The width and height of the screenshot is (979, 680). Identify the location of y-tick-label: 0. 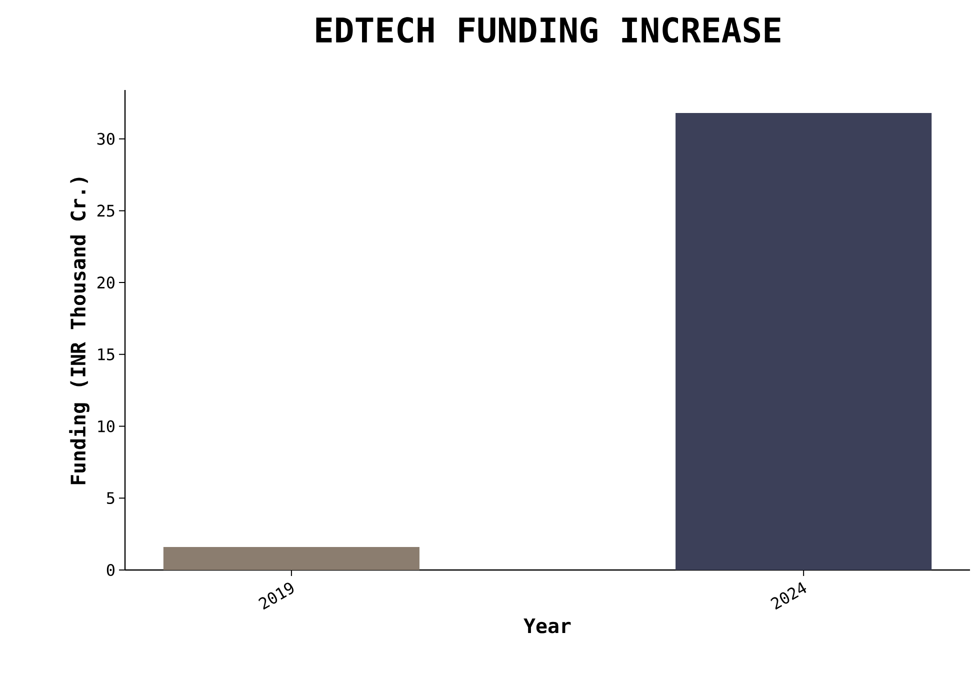
(110, 570).